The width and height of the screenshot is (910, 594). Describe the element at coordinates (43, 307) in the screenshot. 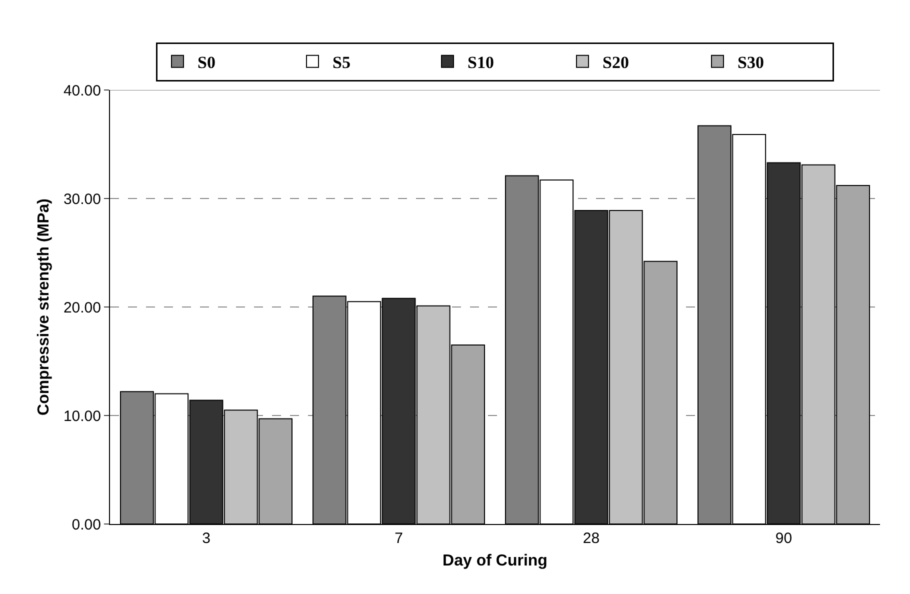

I see `y-axis-title: Compressive strength (MPa)` at that location.